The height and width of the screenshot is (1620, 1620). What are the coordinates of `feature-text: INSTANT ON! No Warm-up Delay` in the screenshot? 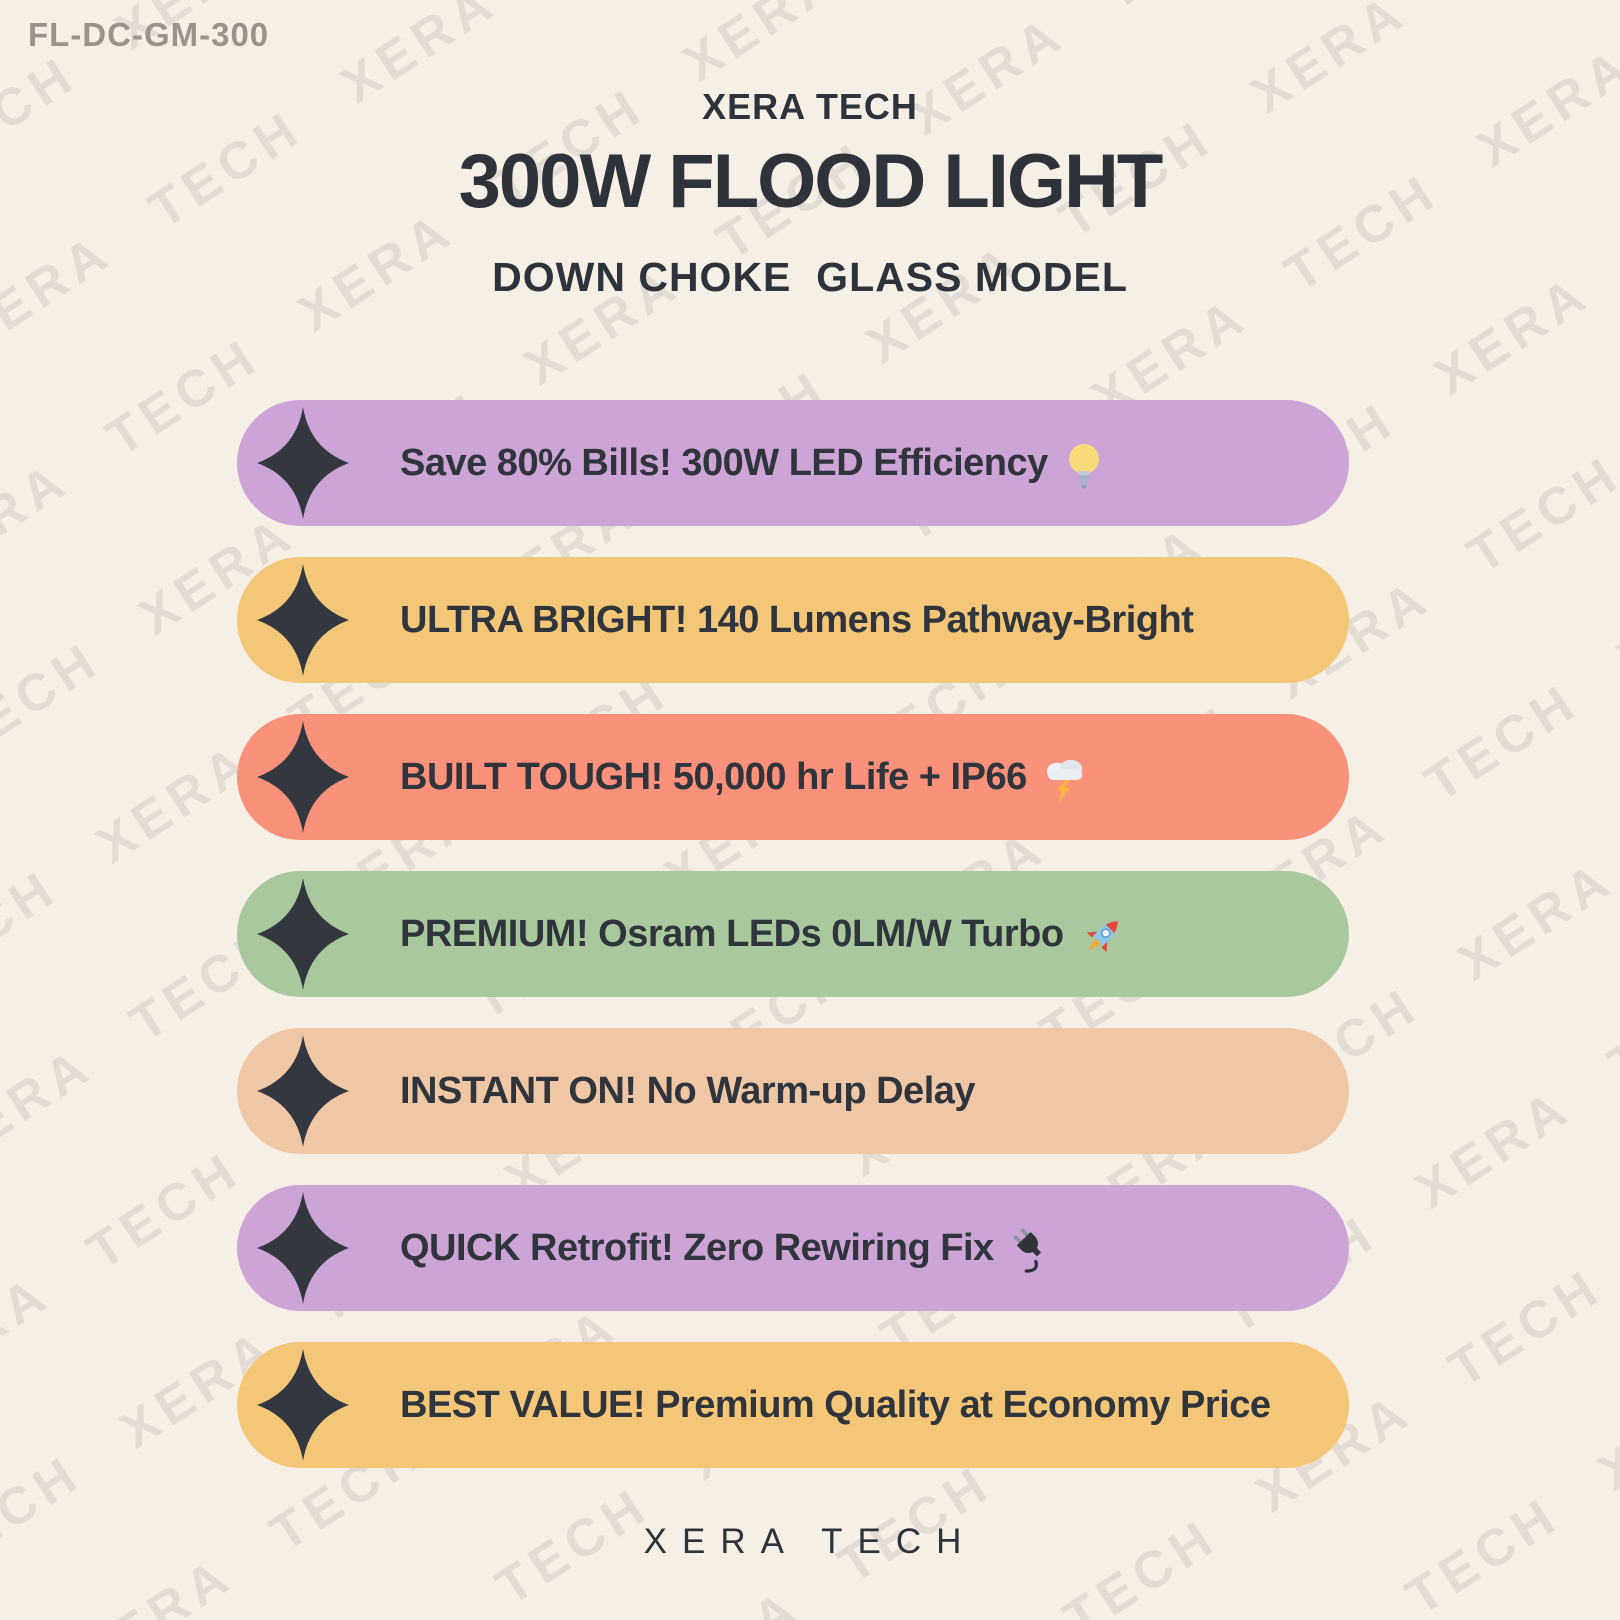 It's located at (688, 1090).